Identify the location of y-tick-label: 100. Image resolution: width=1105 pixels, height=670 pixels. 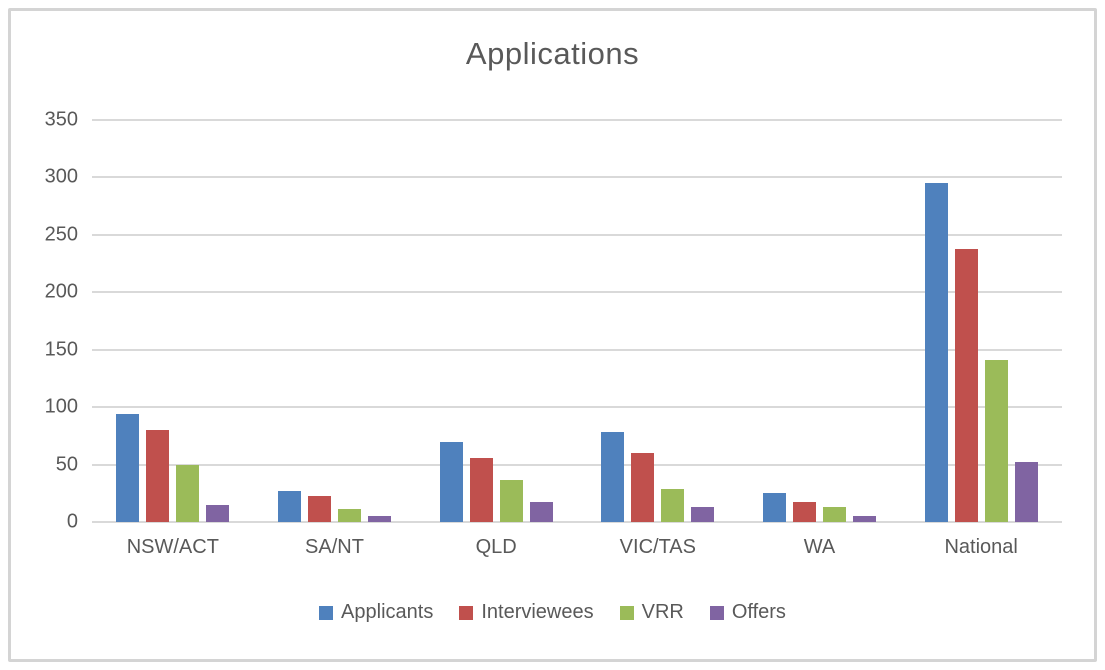
(61, 406).